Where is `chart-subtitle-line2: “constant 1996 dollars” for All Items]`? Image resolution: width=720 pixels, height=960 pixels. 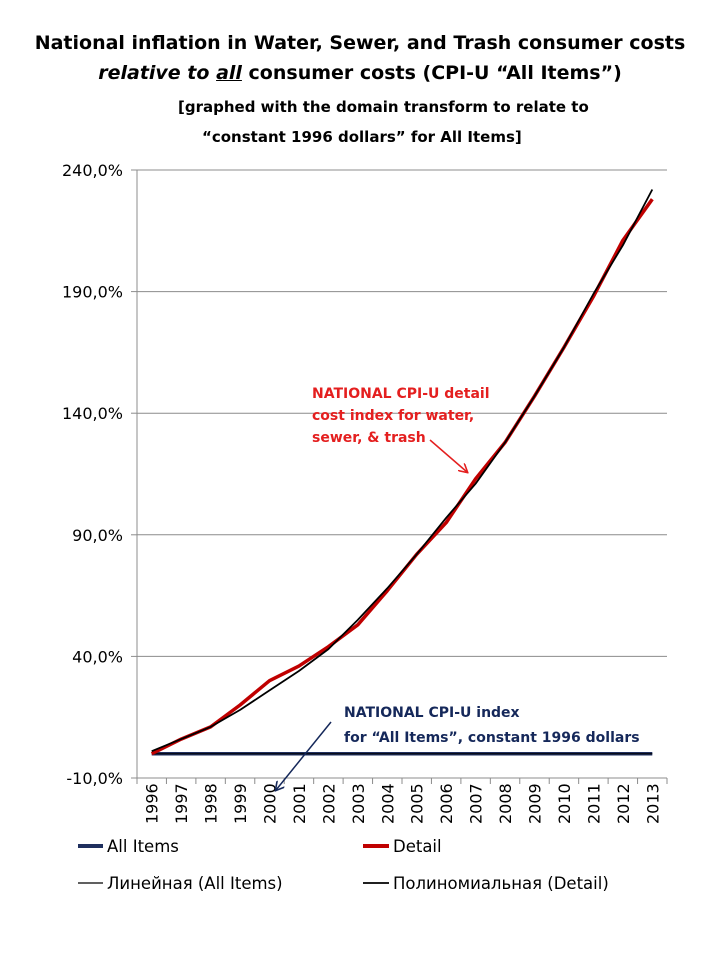
chart-subtitle-line2: “constant 1996 dollars” for All Items] is located at coordinates (362, 137).